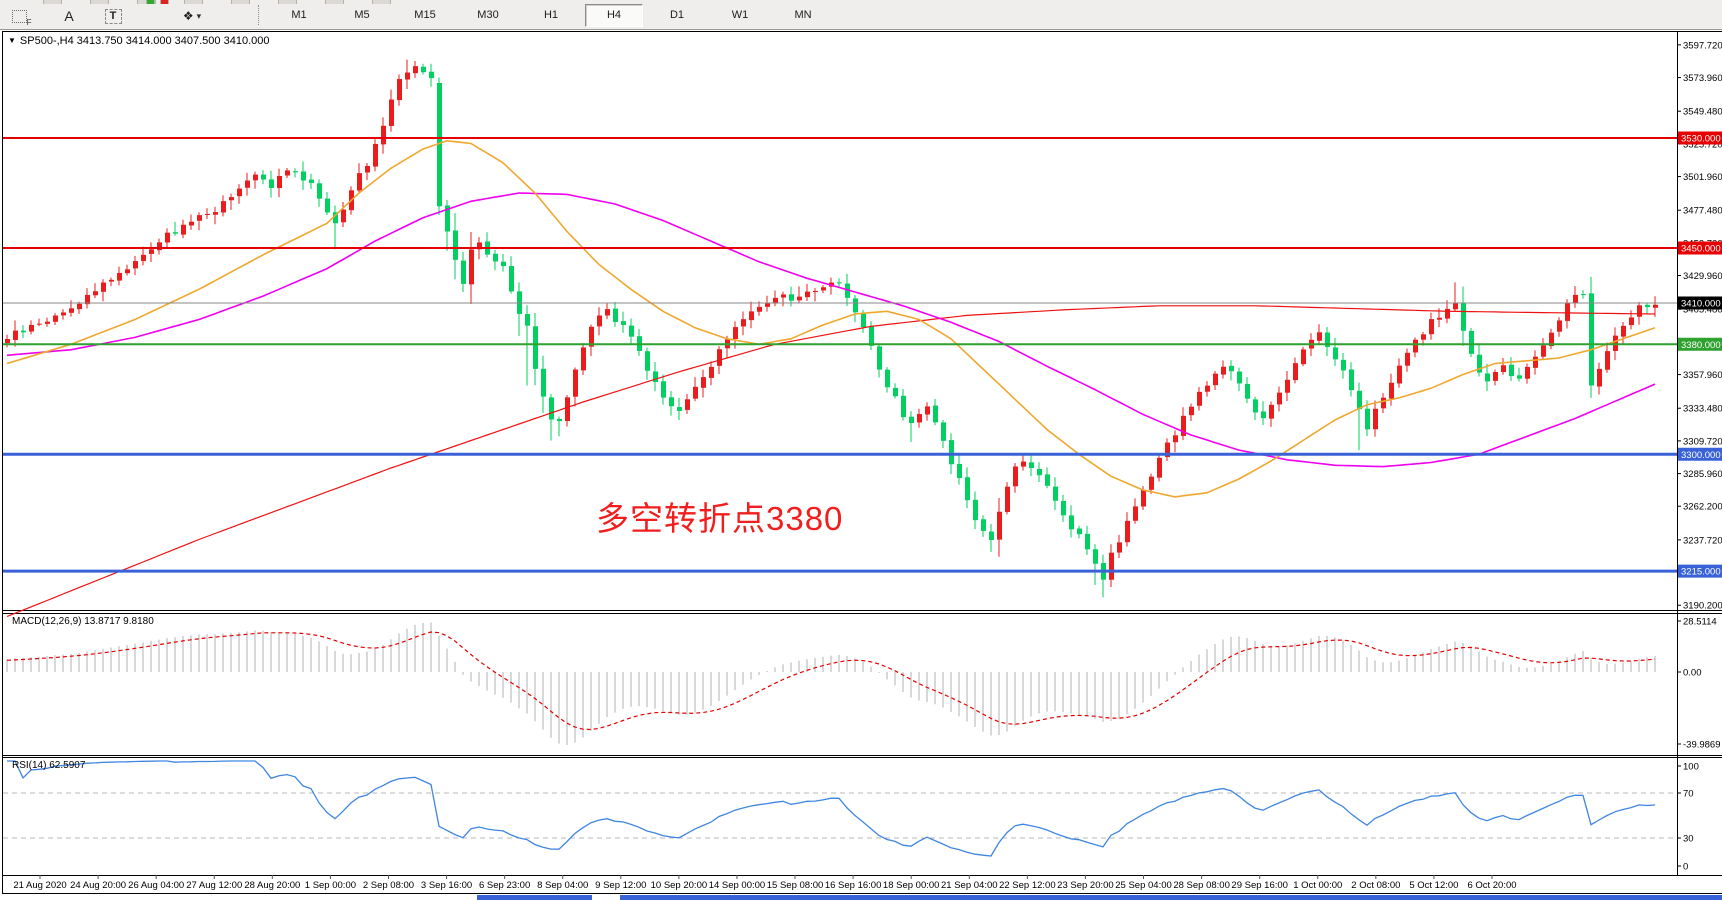 This screenshot has width=1722, height=900. I want to click on text-label-icon: A, so click(69, 16).